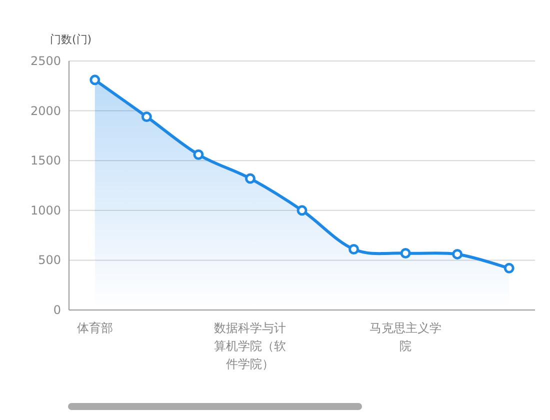 The width and height of the screenshot is (550, 420). What do you see at coordinates (49, 260) in the screenshot?
I see `y-tick-label: 500` at bounding box center [49, 260].